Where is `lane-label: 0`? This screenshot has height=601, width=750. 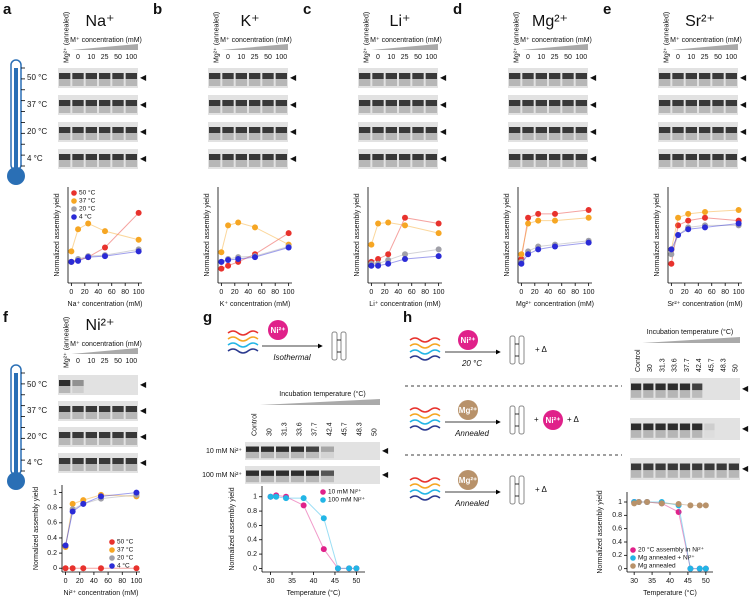
lane-label: 0 is located at coordinates (678, 57).